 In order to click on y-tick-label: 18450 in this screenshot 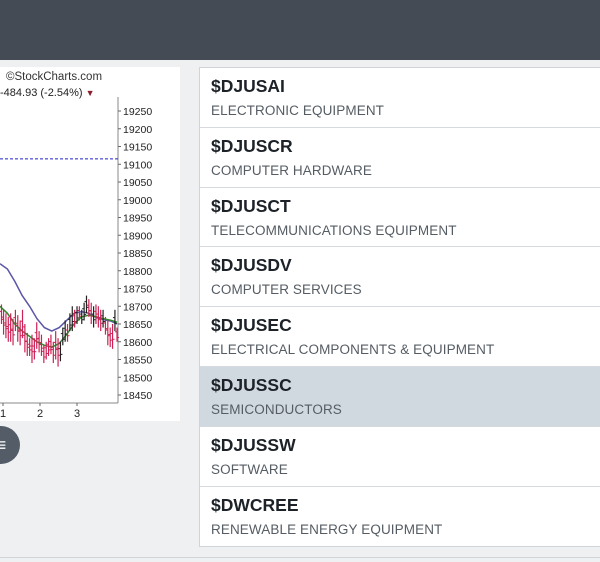, I will do `click(137, 396)`.